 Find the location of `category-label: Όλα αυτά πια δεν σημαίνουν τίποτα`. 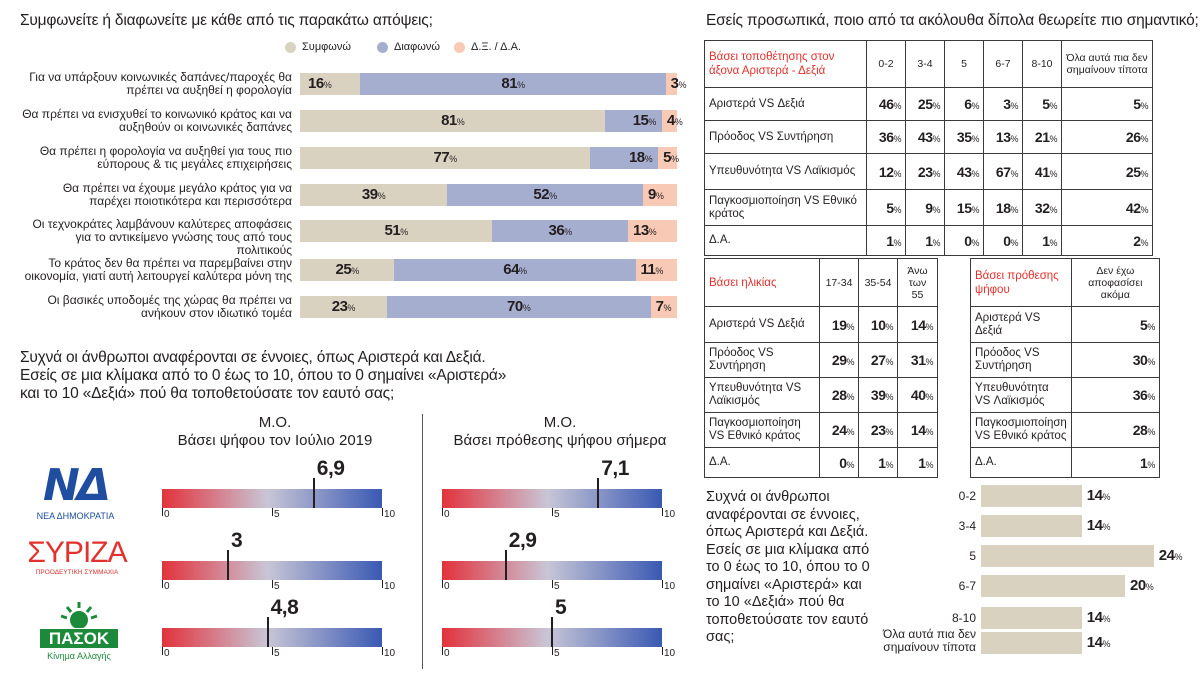

category-label: Όλα αυτά πια δεν σημαίνουν τίποτα is located at coordinates (929, 640).